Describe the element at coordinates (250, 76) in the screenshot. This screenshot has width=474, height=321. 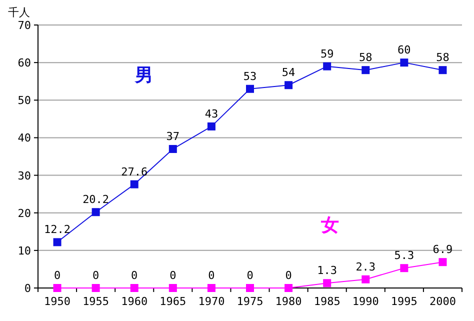
I see `data-label: 53` at that location.